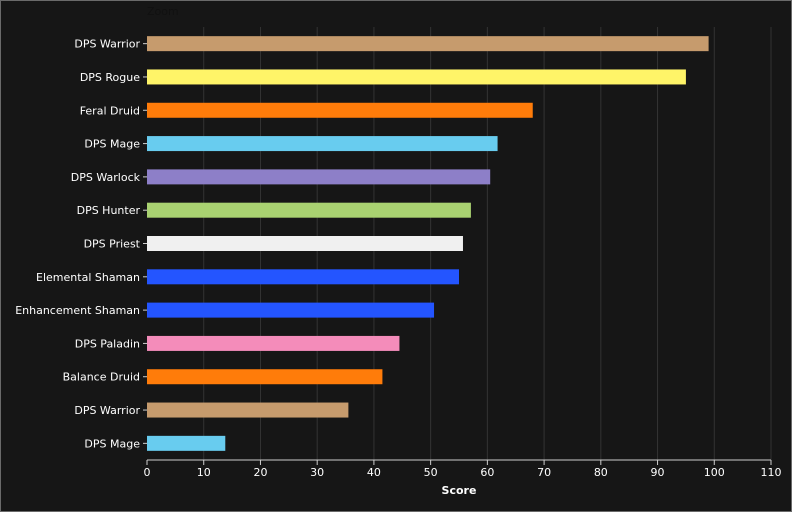  I want to click on x-tick-label: 110, so click(771, 472).